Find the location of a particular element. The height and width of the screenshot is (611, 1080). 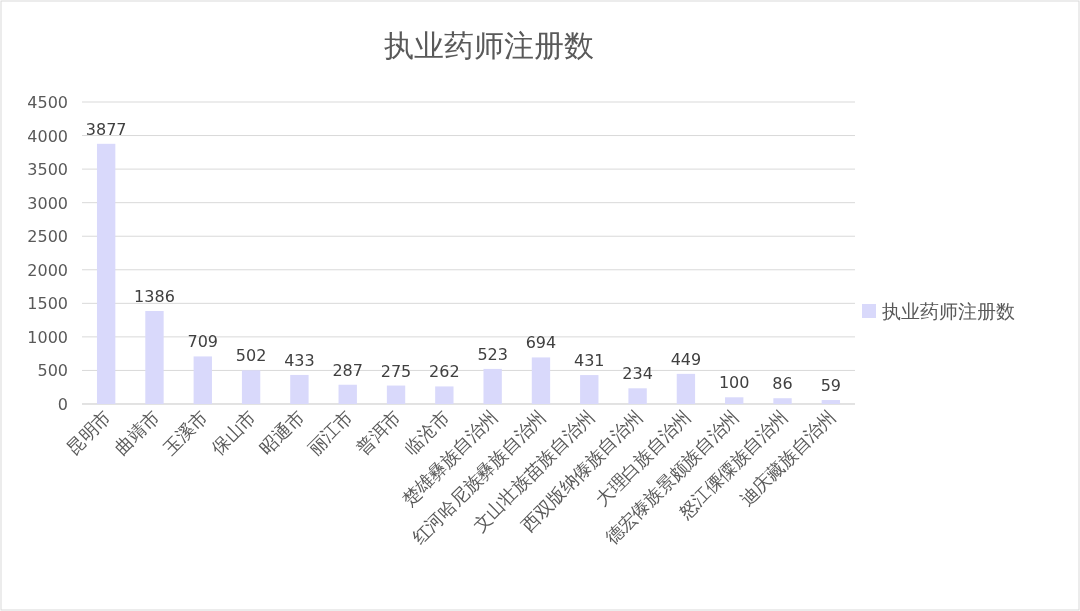

data-label: 3877 is located at coordinates (106, 129).